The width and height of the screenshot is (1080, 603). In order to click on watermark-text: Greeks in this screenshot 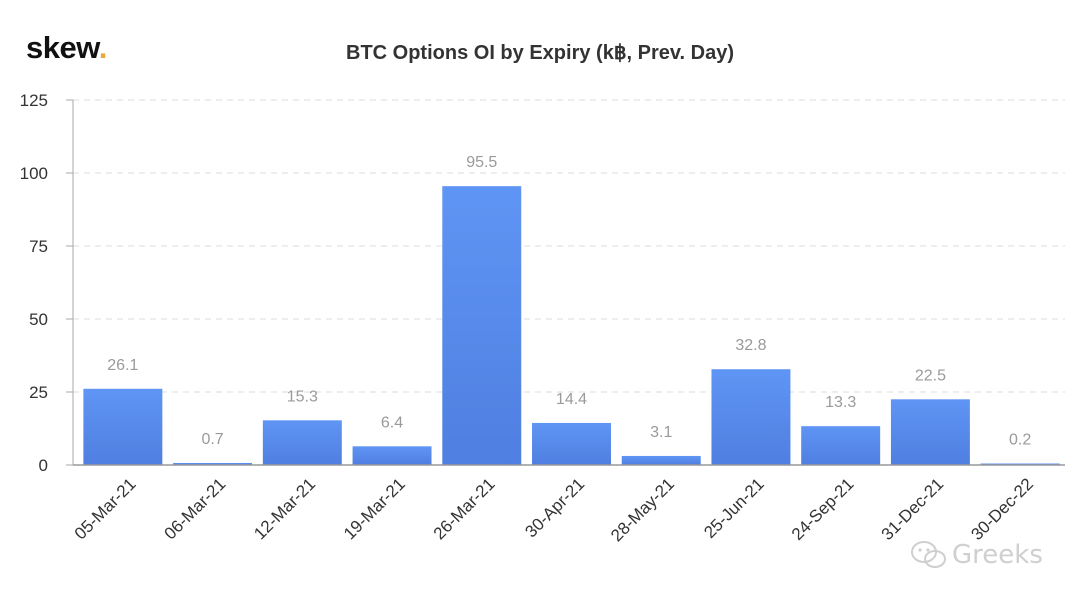, I will do `click(997, 555)`.